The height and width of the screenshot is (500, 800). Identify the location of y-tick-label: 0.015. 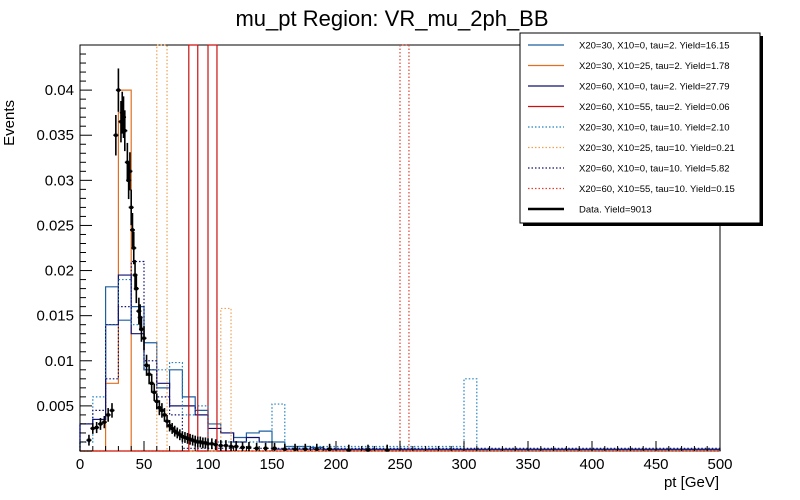
(55, 316).